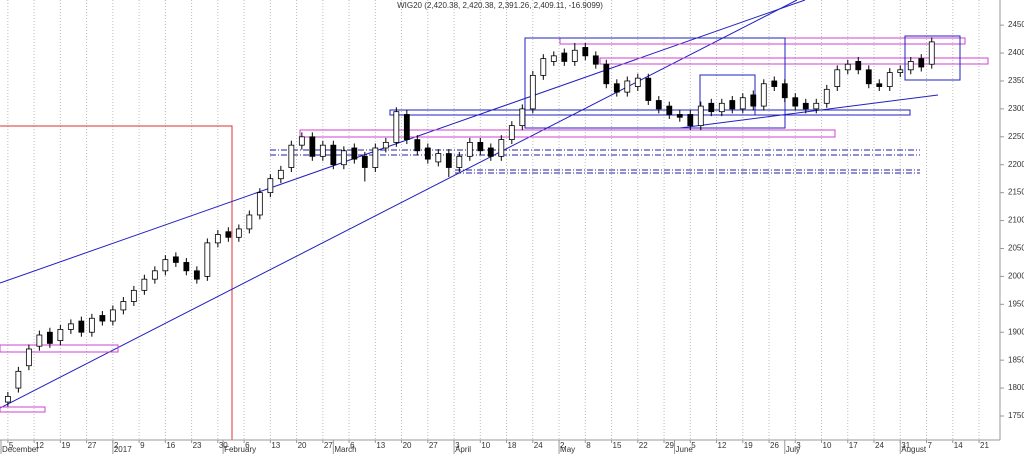 Image resolution: width=1024 pixels, height=454 pixels. I want to click on x-tick-label: 9, so click(142, 445).